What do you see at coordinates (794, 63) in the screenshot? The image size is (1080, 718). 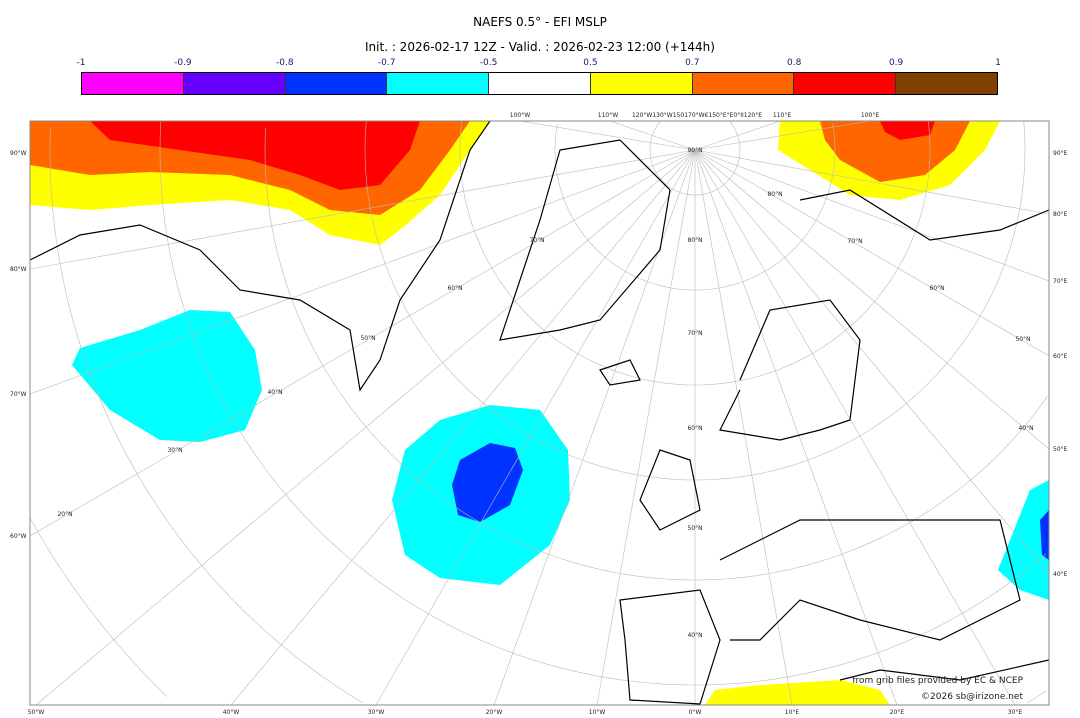 I see `colorbar-tick-label: 0.8` at bounding box center [794, 63].